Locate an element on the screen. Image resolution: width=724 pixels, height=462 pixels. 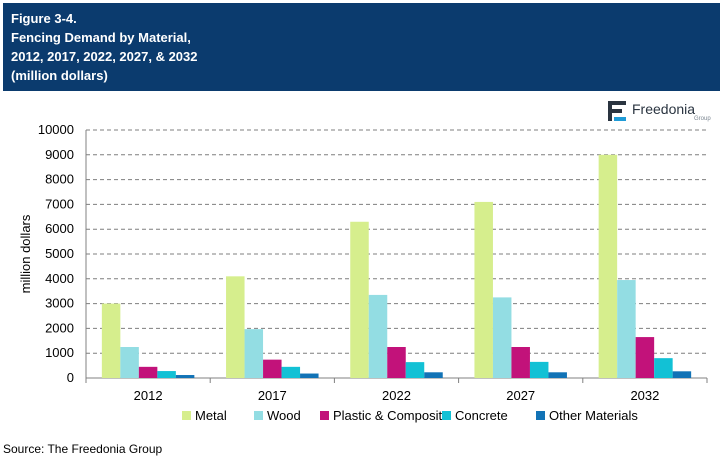
logo-sub: Group is located at coordinates (702, 119).